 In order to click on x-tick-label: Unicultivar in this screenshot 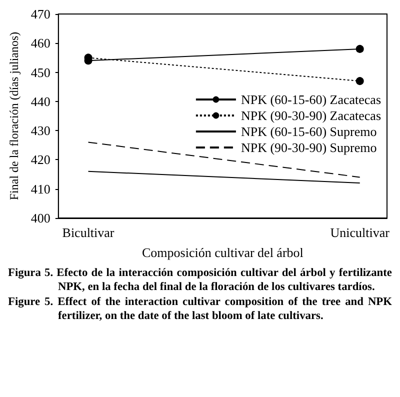, I will do `click(360, 232)`.